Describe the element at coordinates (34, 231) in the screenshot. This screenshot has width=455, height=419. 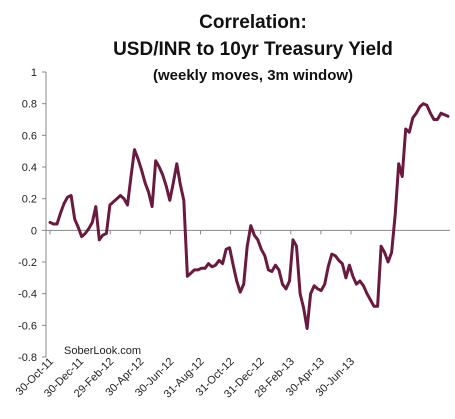
I see `y-tick-label: 0` at that location.